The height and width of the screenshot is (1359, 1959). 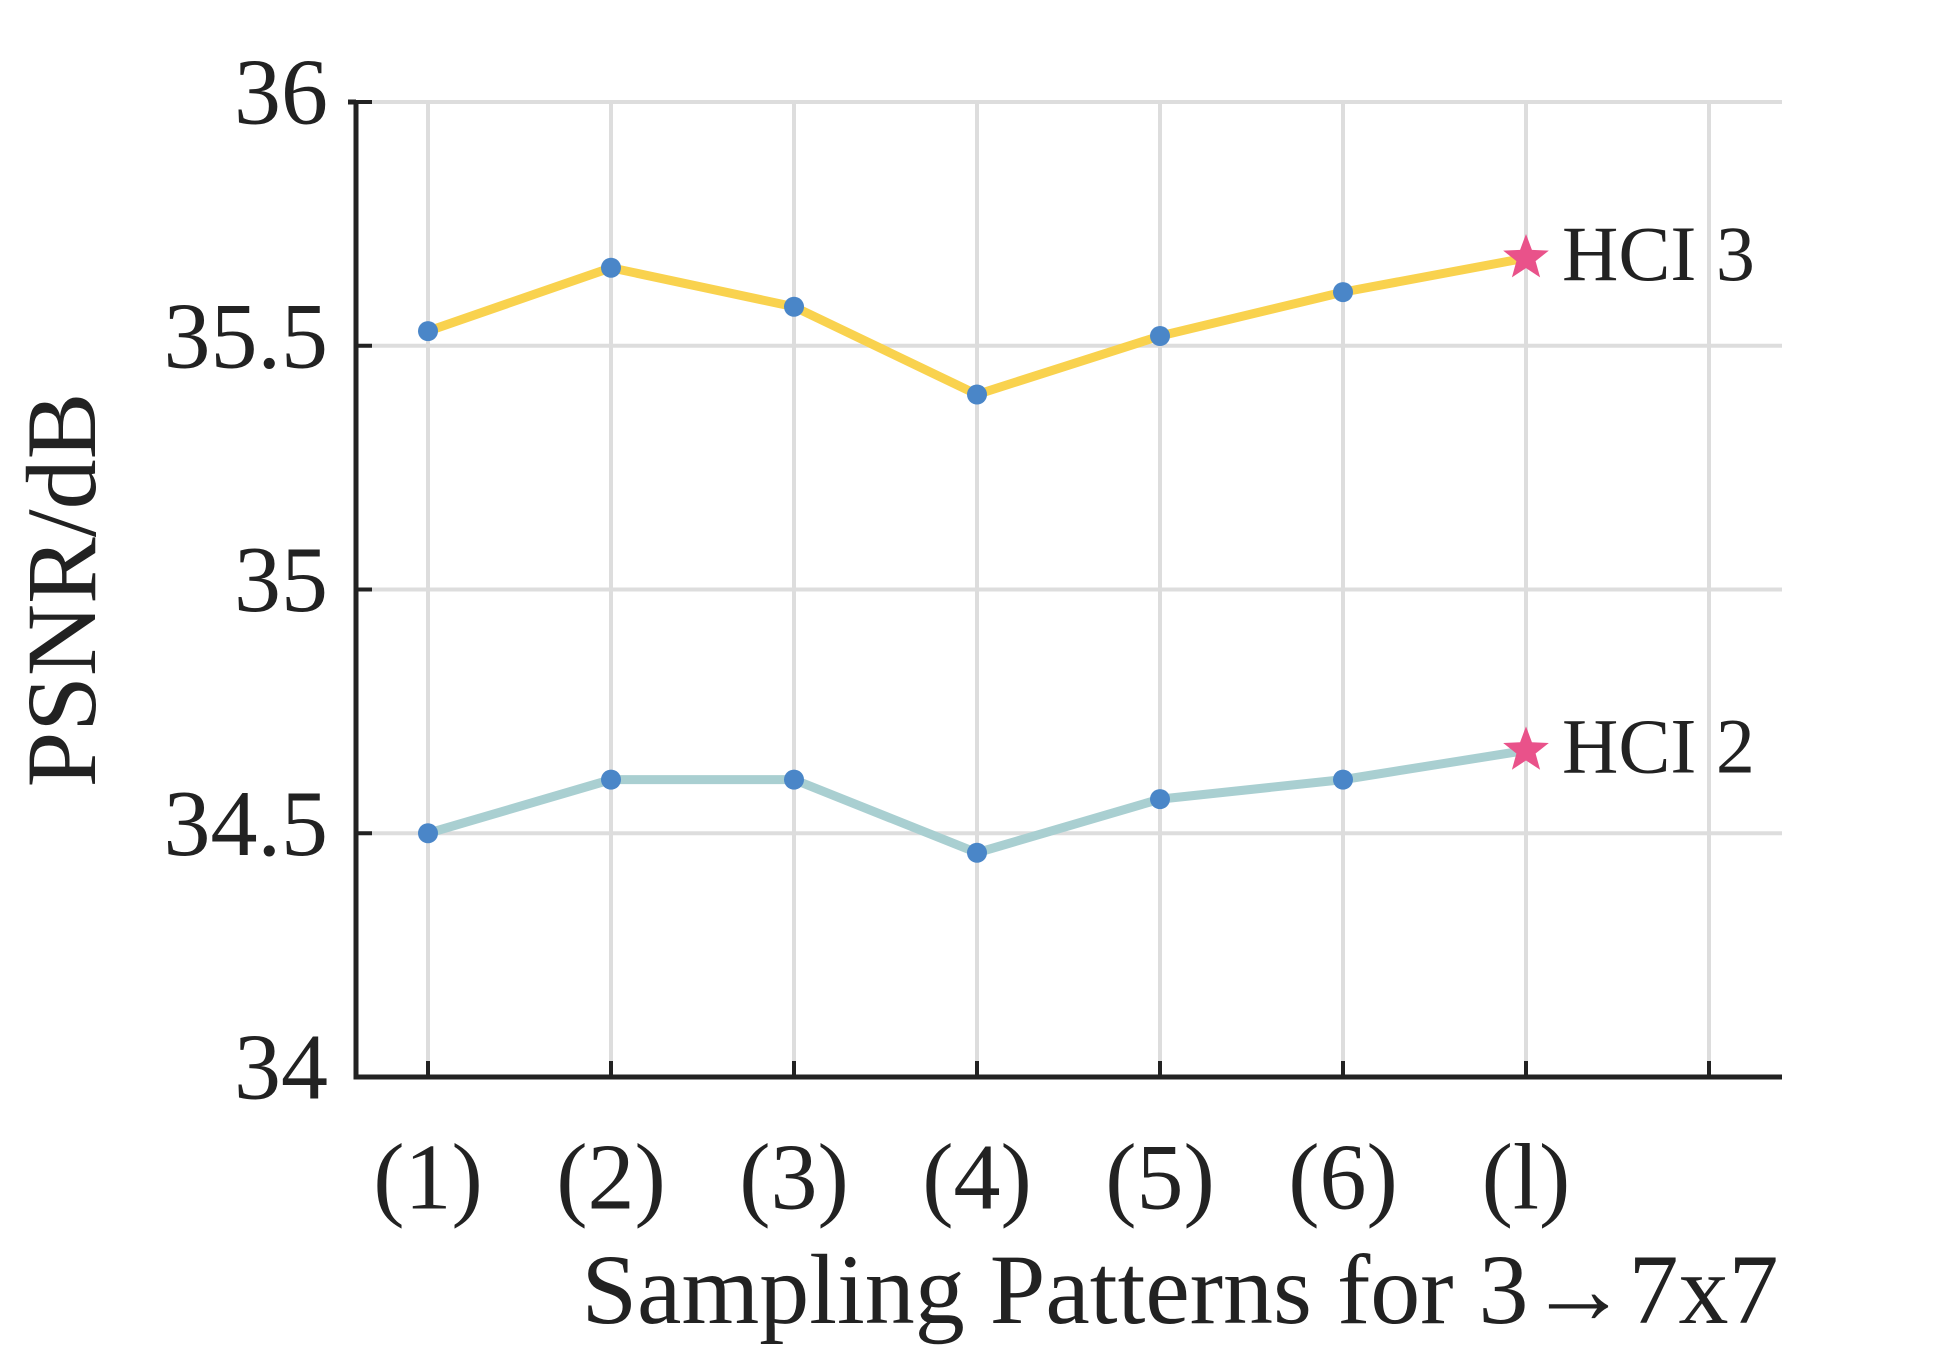 What do you see at coordinates (611, 1178) in the screenshot?
I see `x-tick-label: (2)` at bounding box center [611, 1178].